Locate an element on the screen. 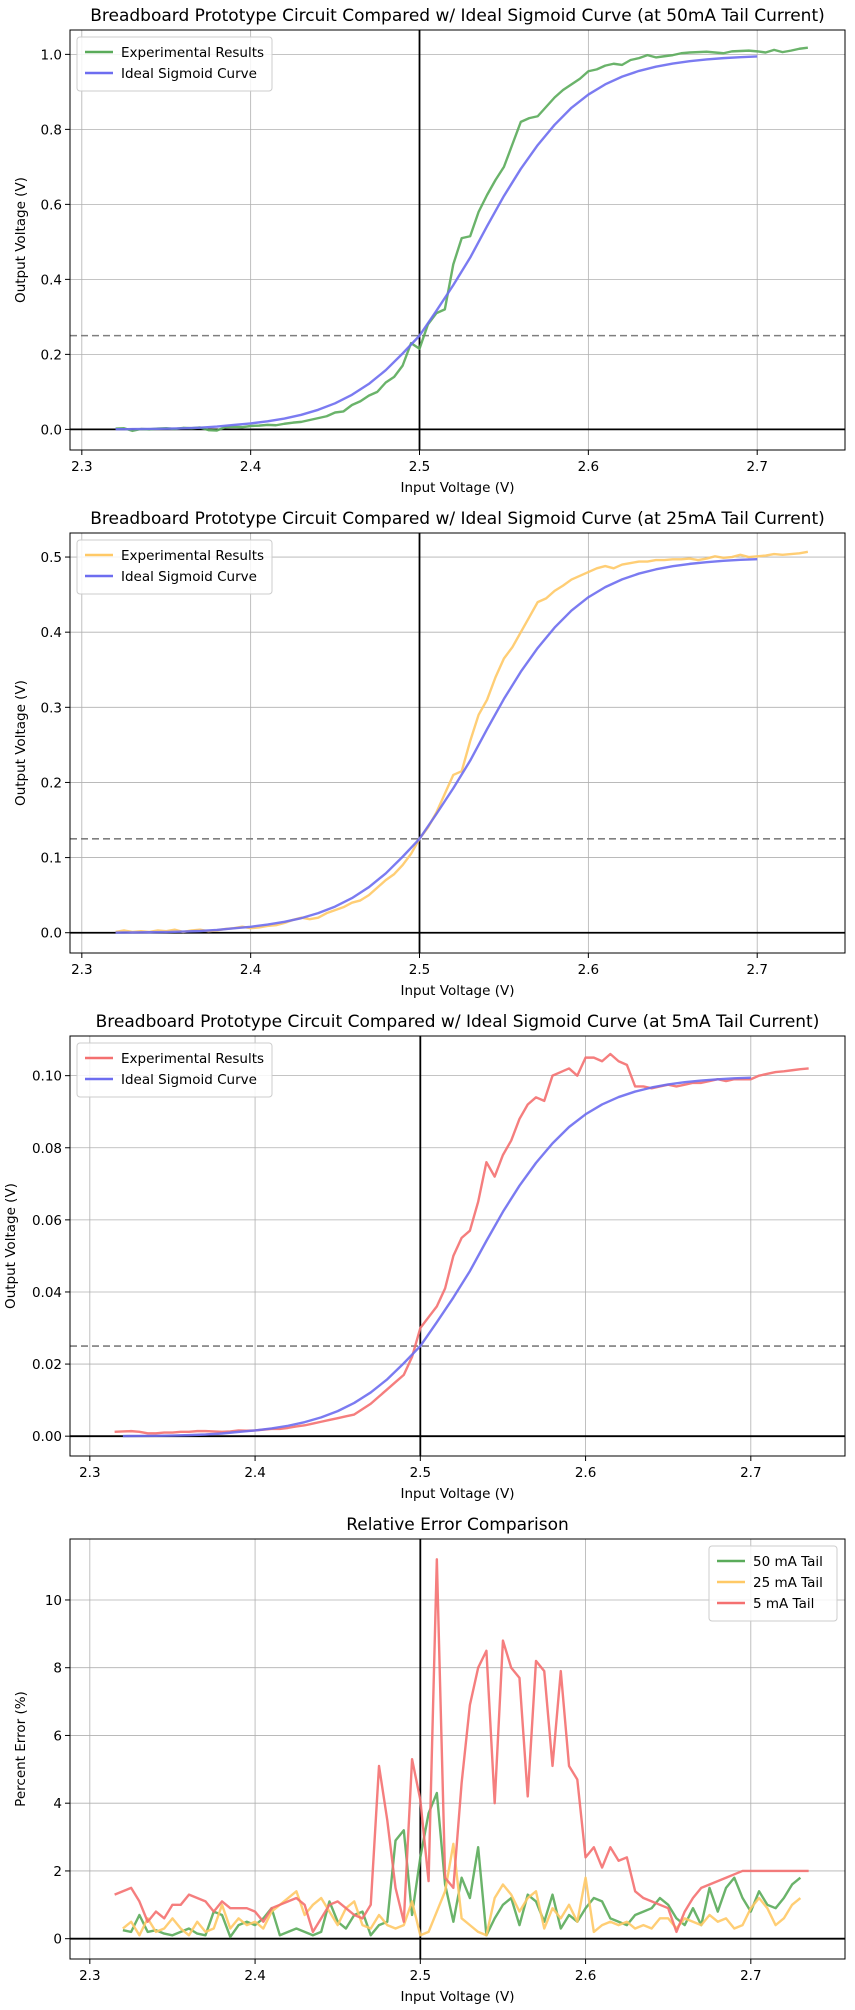 The image size is (855, 2010). y-tick-label: 1.0 is located at coordinates (51, 55).